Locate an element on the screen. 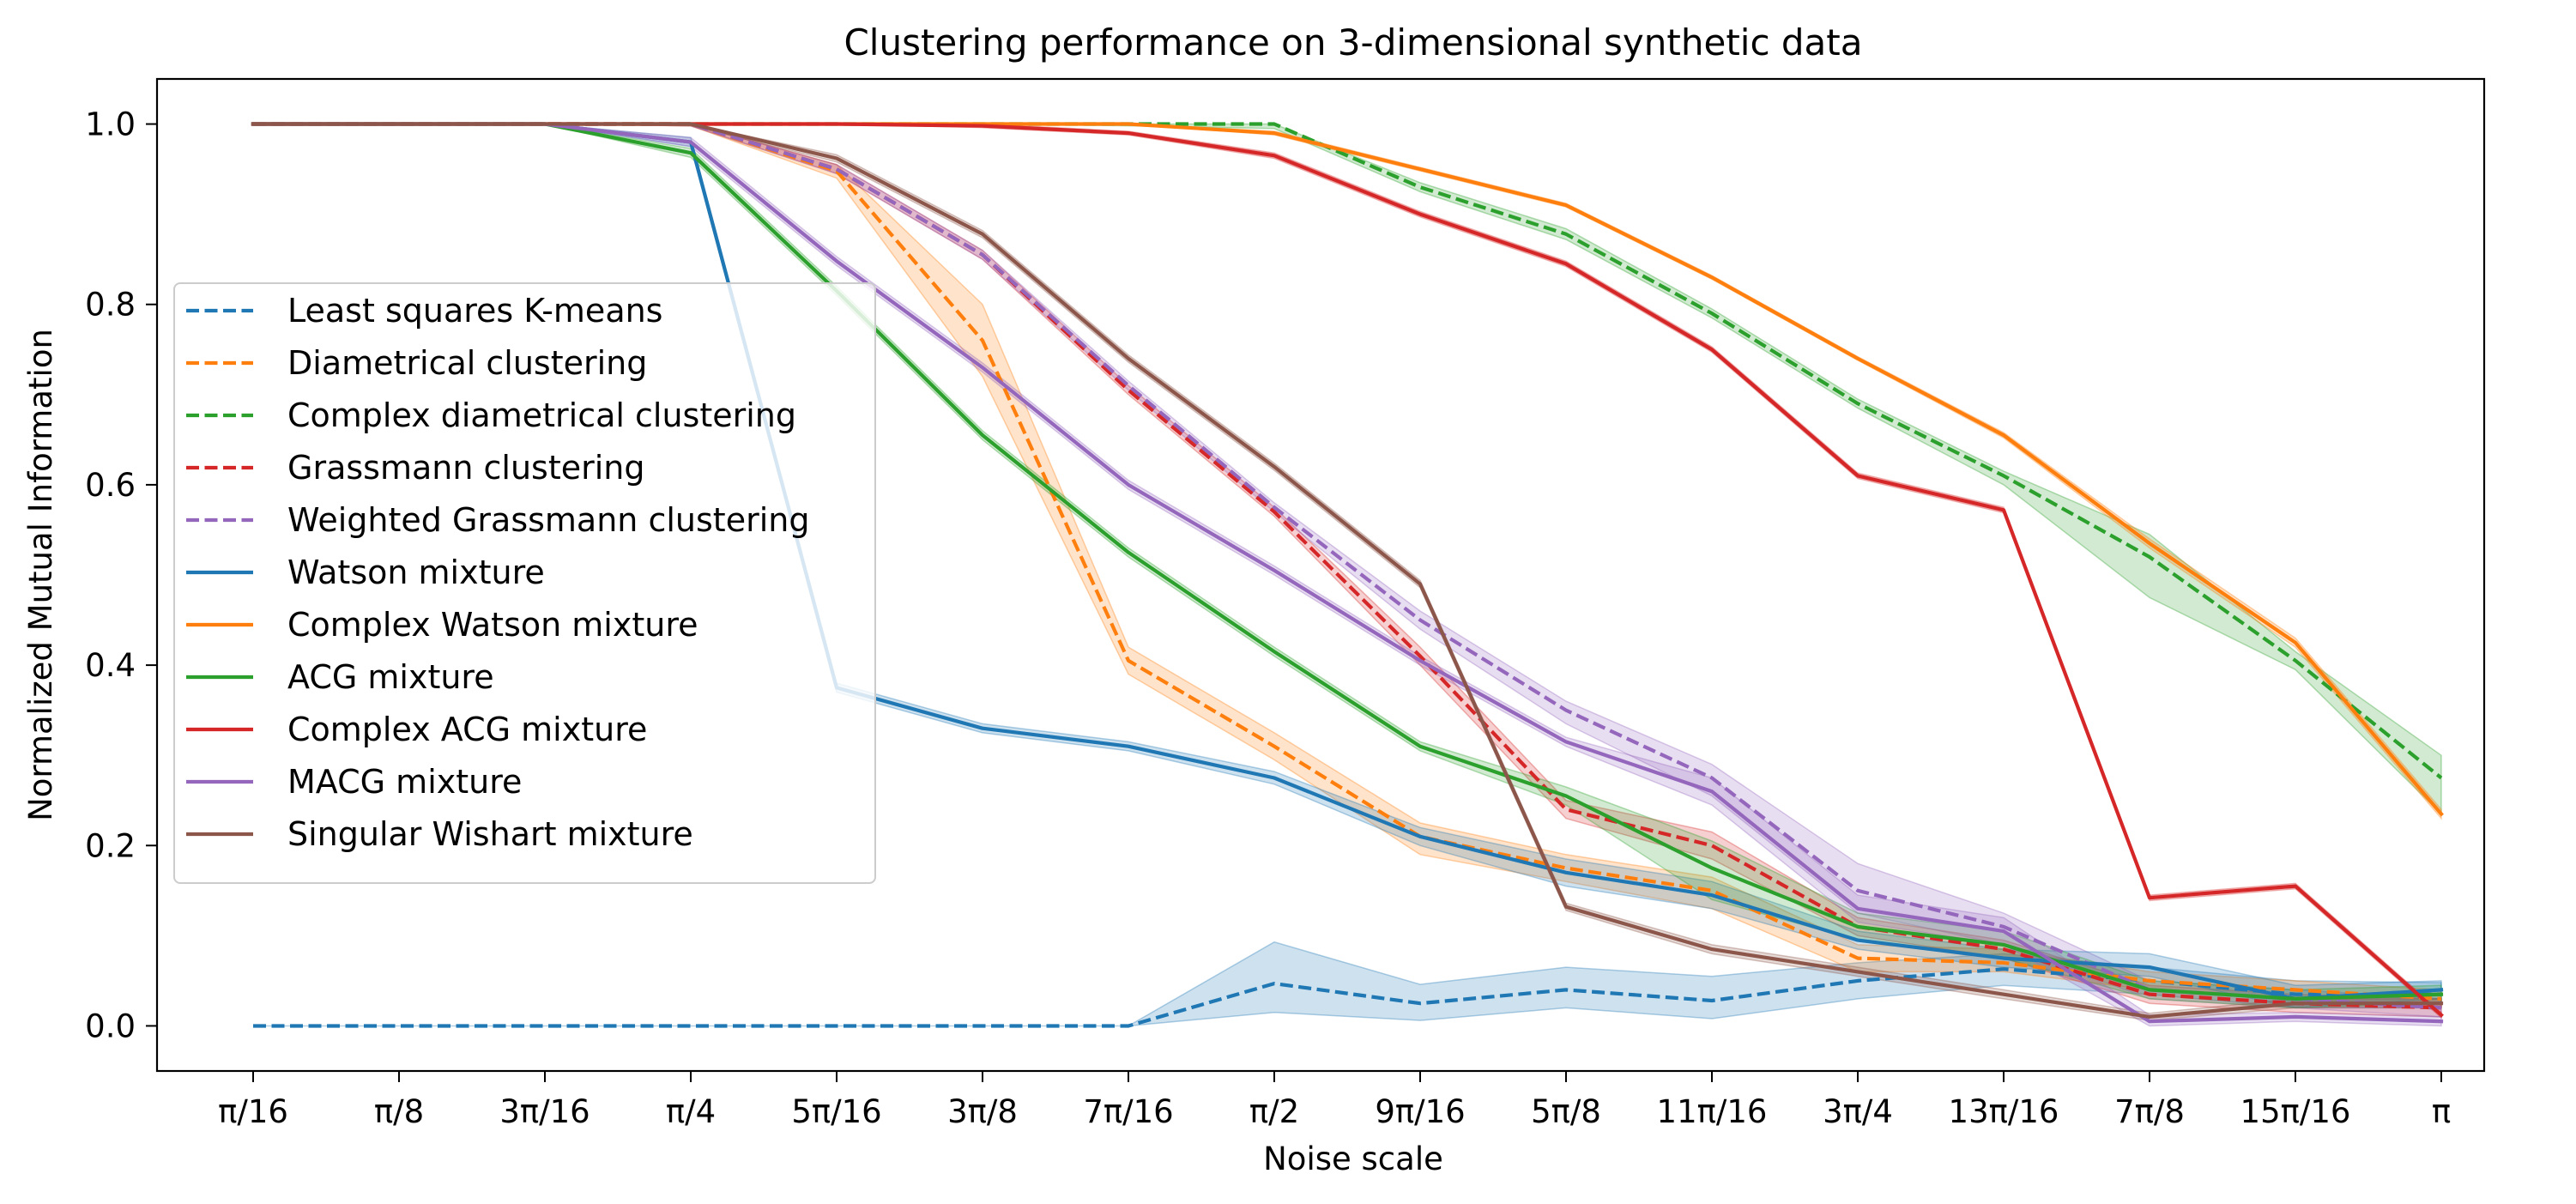  legend-box is located at coordinates (524, 583).